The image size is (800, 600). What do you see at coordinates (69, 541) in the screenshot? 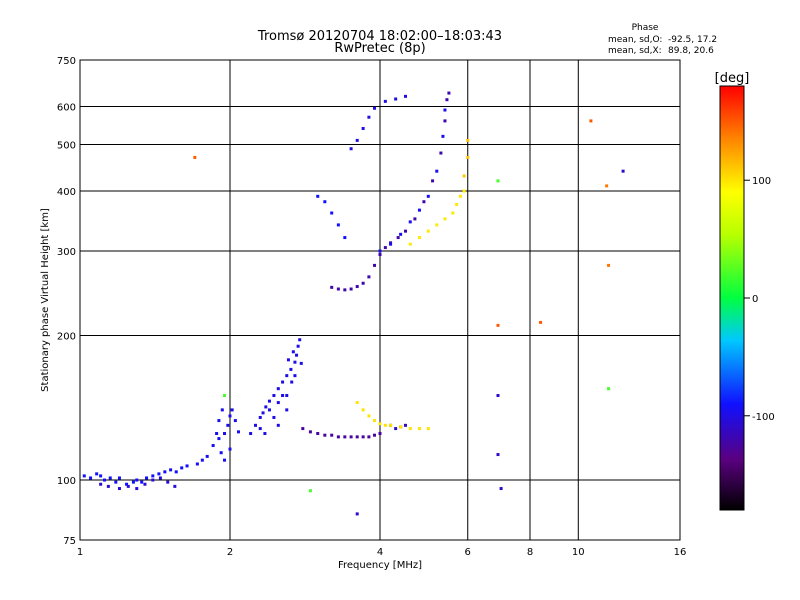
I see `y-tick-label: 75` at bounding box center [69, 541].